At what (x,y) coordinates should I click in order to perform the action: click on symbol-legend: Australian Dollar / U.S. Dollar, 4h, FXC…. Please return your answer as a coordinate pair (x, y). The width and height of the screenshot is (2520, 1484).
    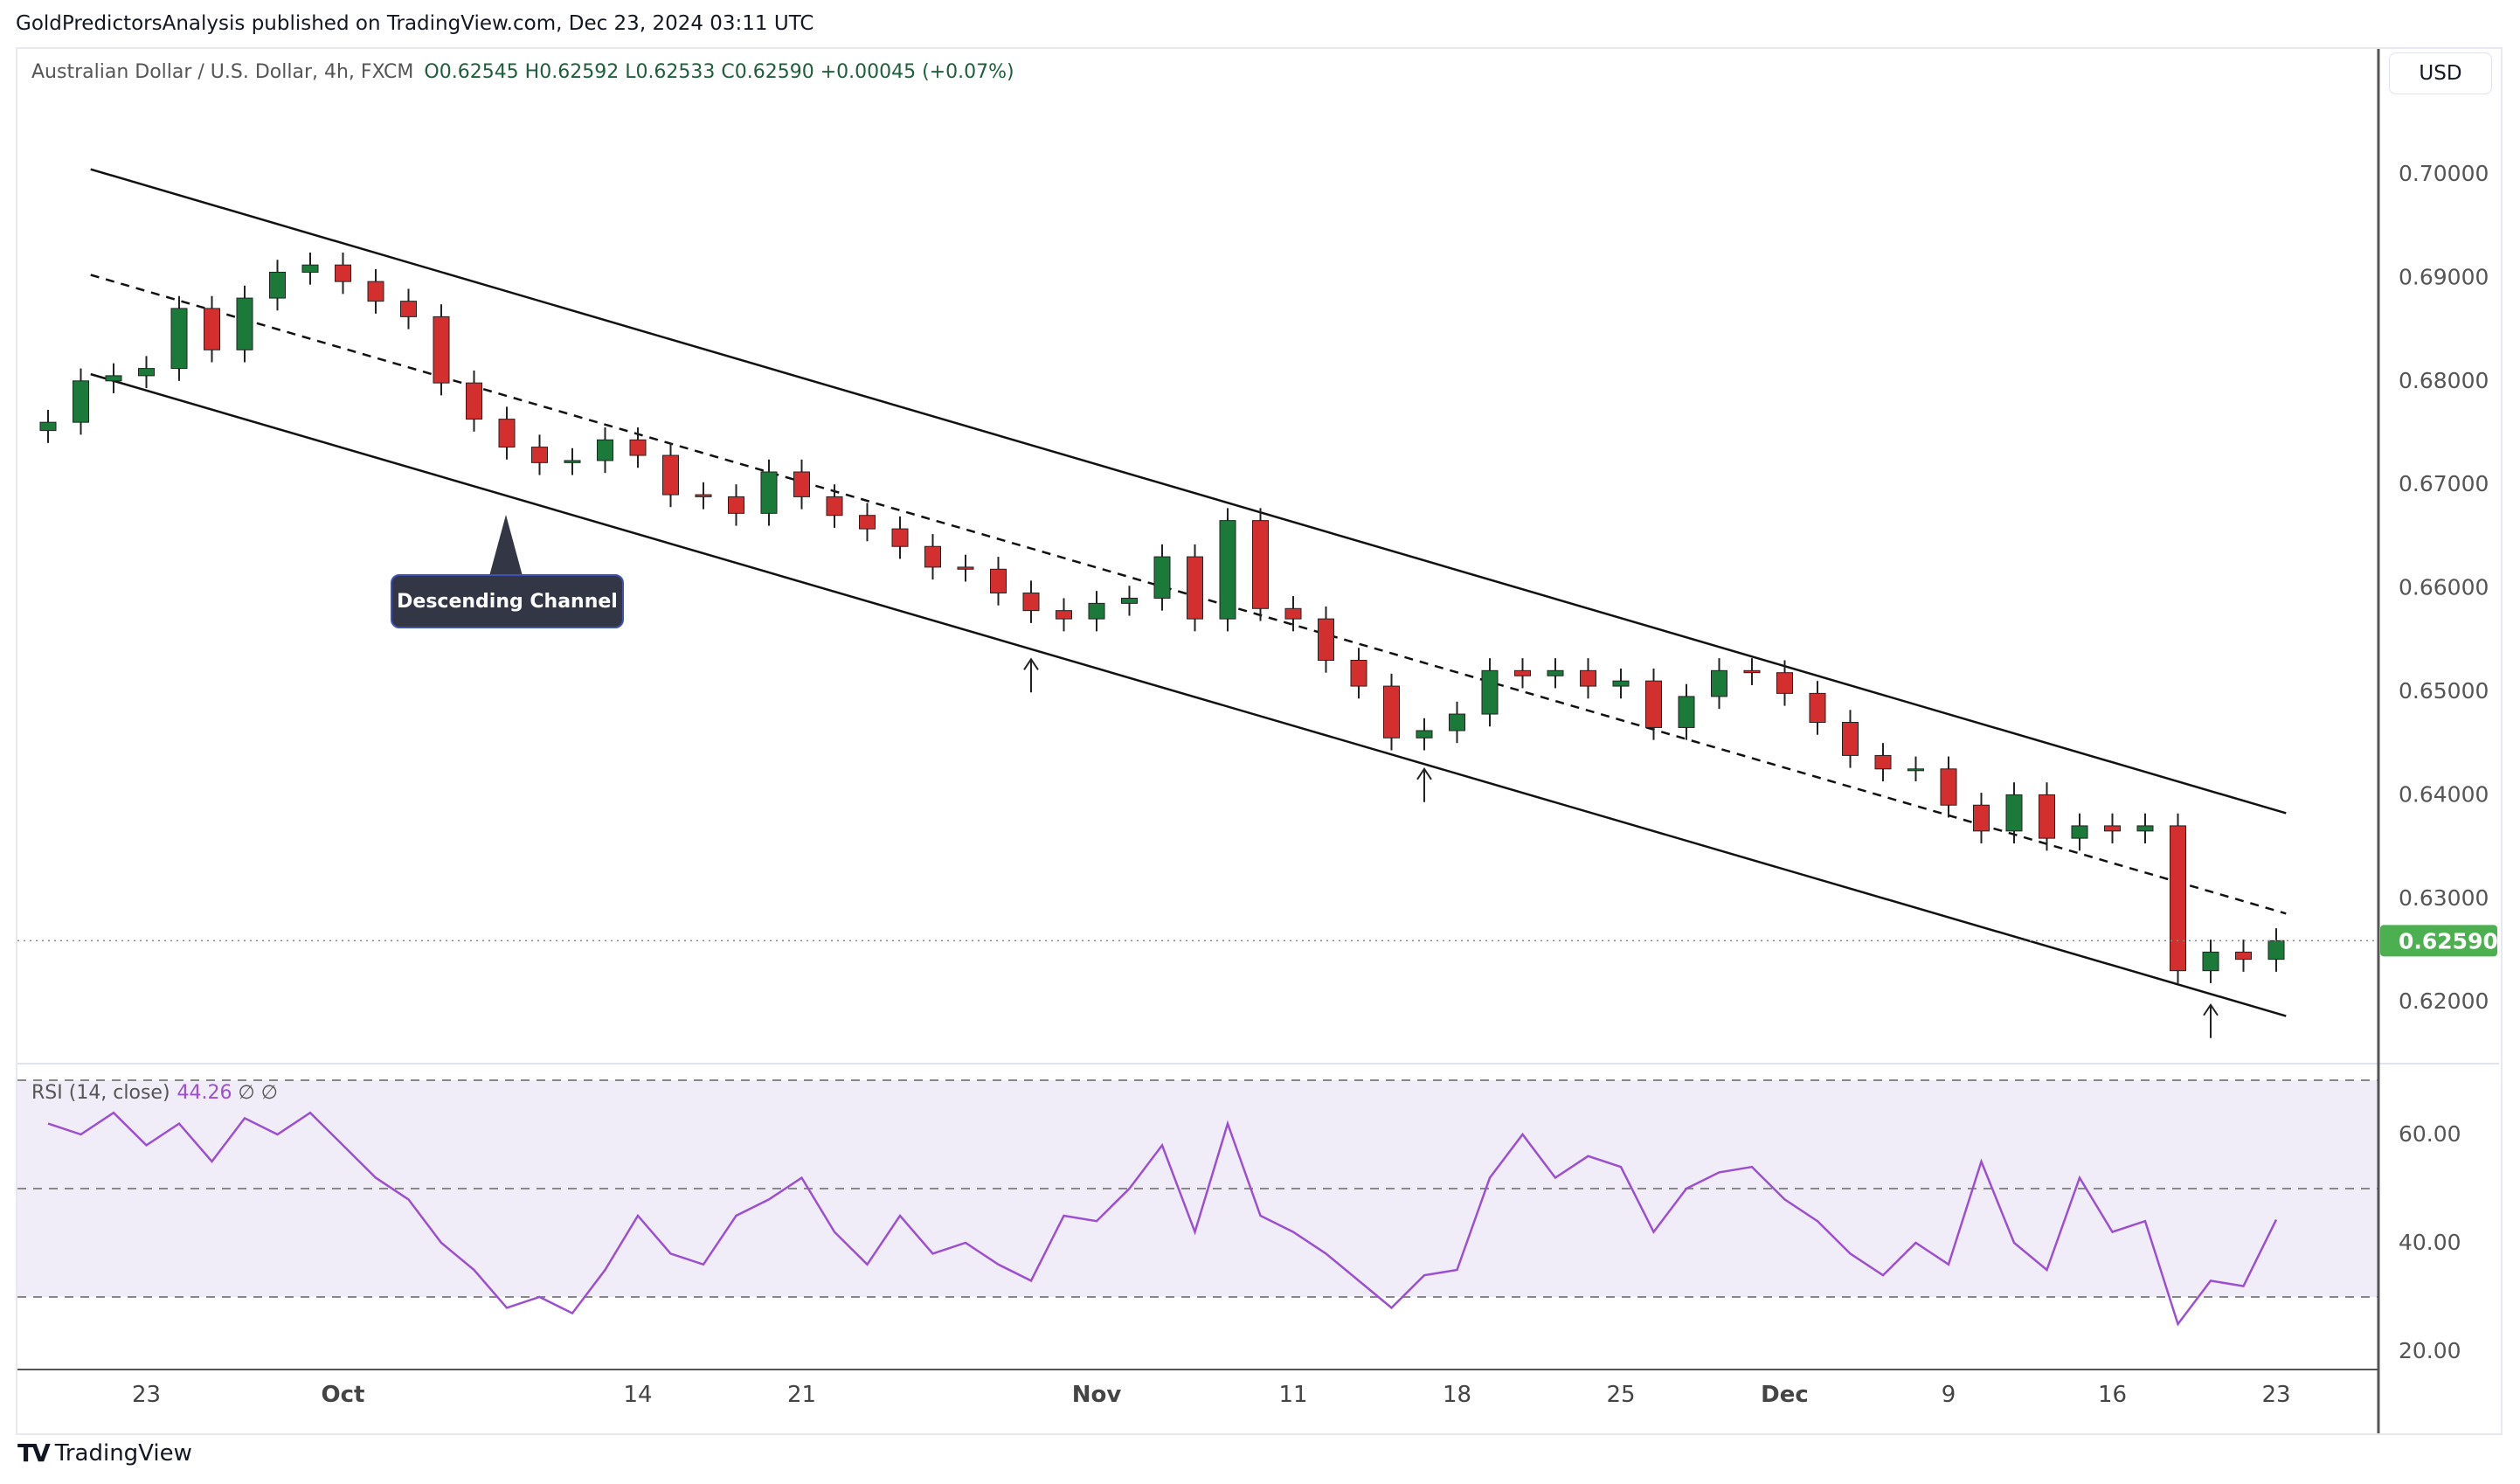
    Looking at the image, I should click on (522, 72).